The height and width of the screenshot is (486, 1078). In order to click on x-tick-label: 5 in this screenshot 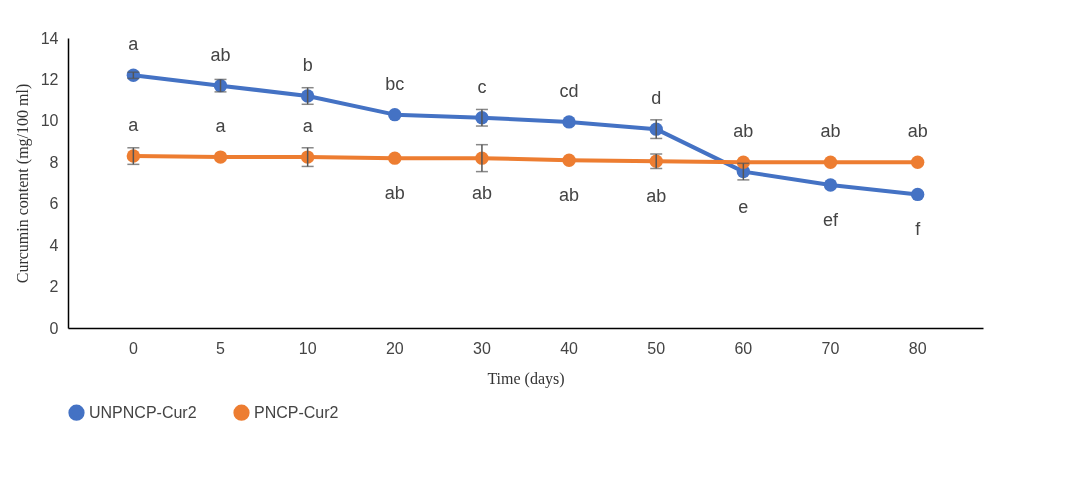, I will do `click(221, 348)`.